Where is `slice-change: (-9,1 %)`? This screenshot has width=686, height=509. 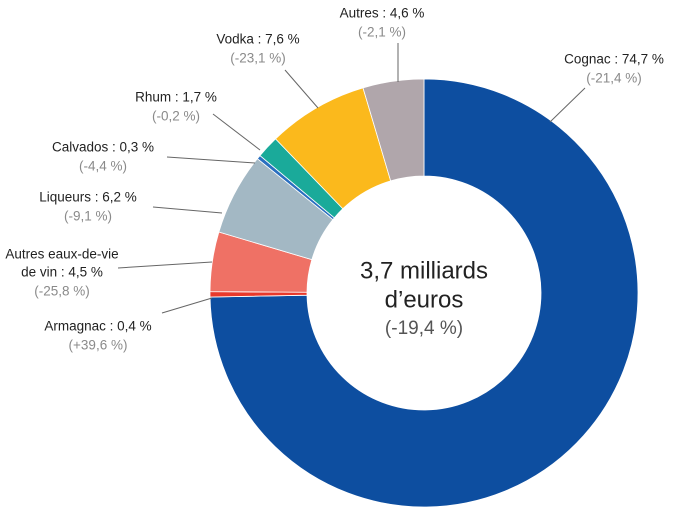 slice-change: (-9,1 %) is located at coordinates (88, 216).